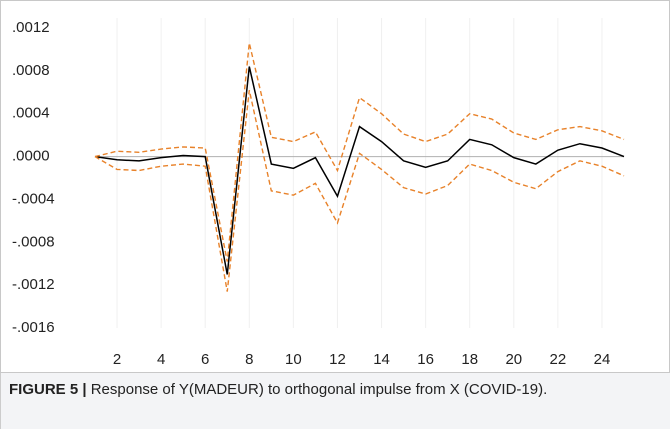 Image resolution: width=670 pixels, height=429 pixels. Describe the element at coordinates (33, 327) in the screenshot. I see `y-tick-label: -.0016` at that location.